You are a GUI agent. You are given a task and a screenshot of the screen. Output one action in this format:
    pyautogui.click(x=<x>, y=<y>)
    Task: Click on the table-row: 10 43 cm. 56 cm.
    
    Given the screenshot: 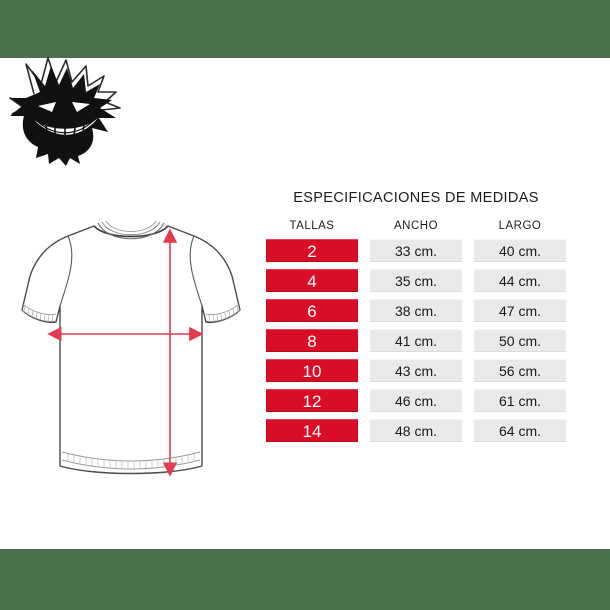 What is the action you would take?
    pyautogui.click(x=416, y=374)
    